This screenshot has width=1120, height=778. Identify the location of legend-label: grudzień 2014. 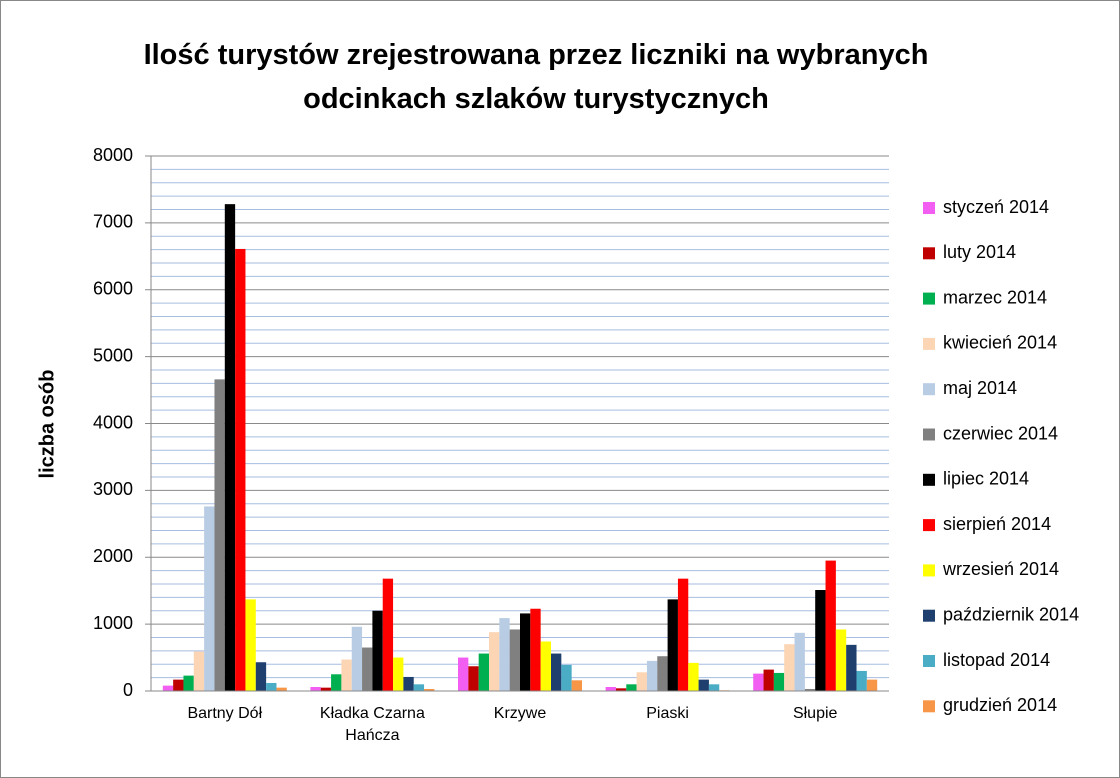
(1000, 705).